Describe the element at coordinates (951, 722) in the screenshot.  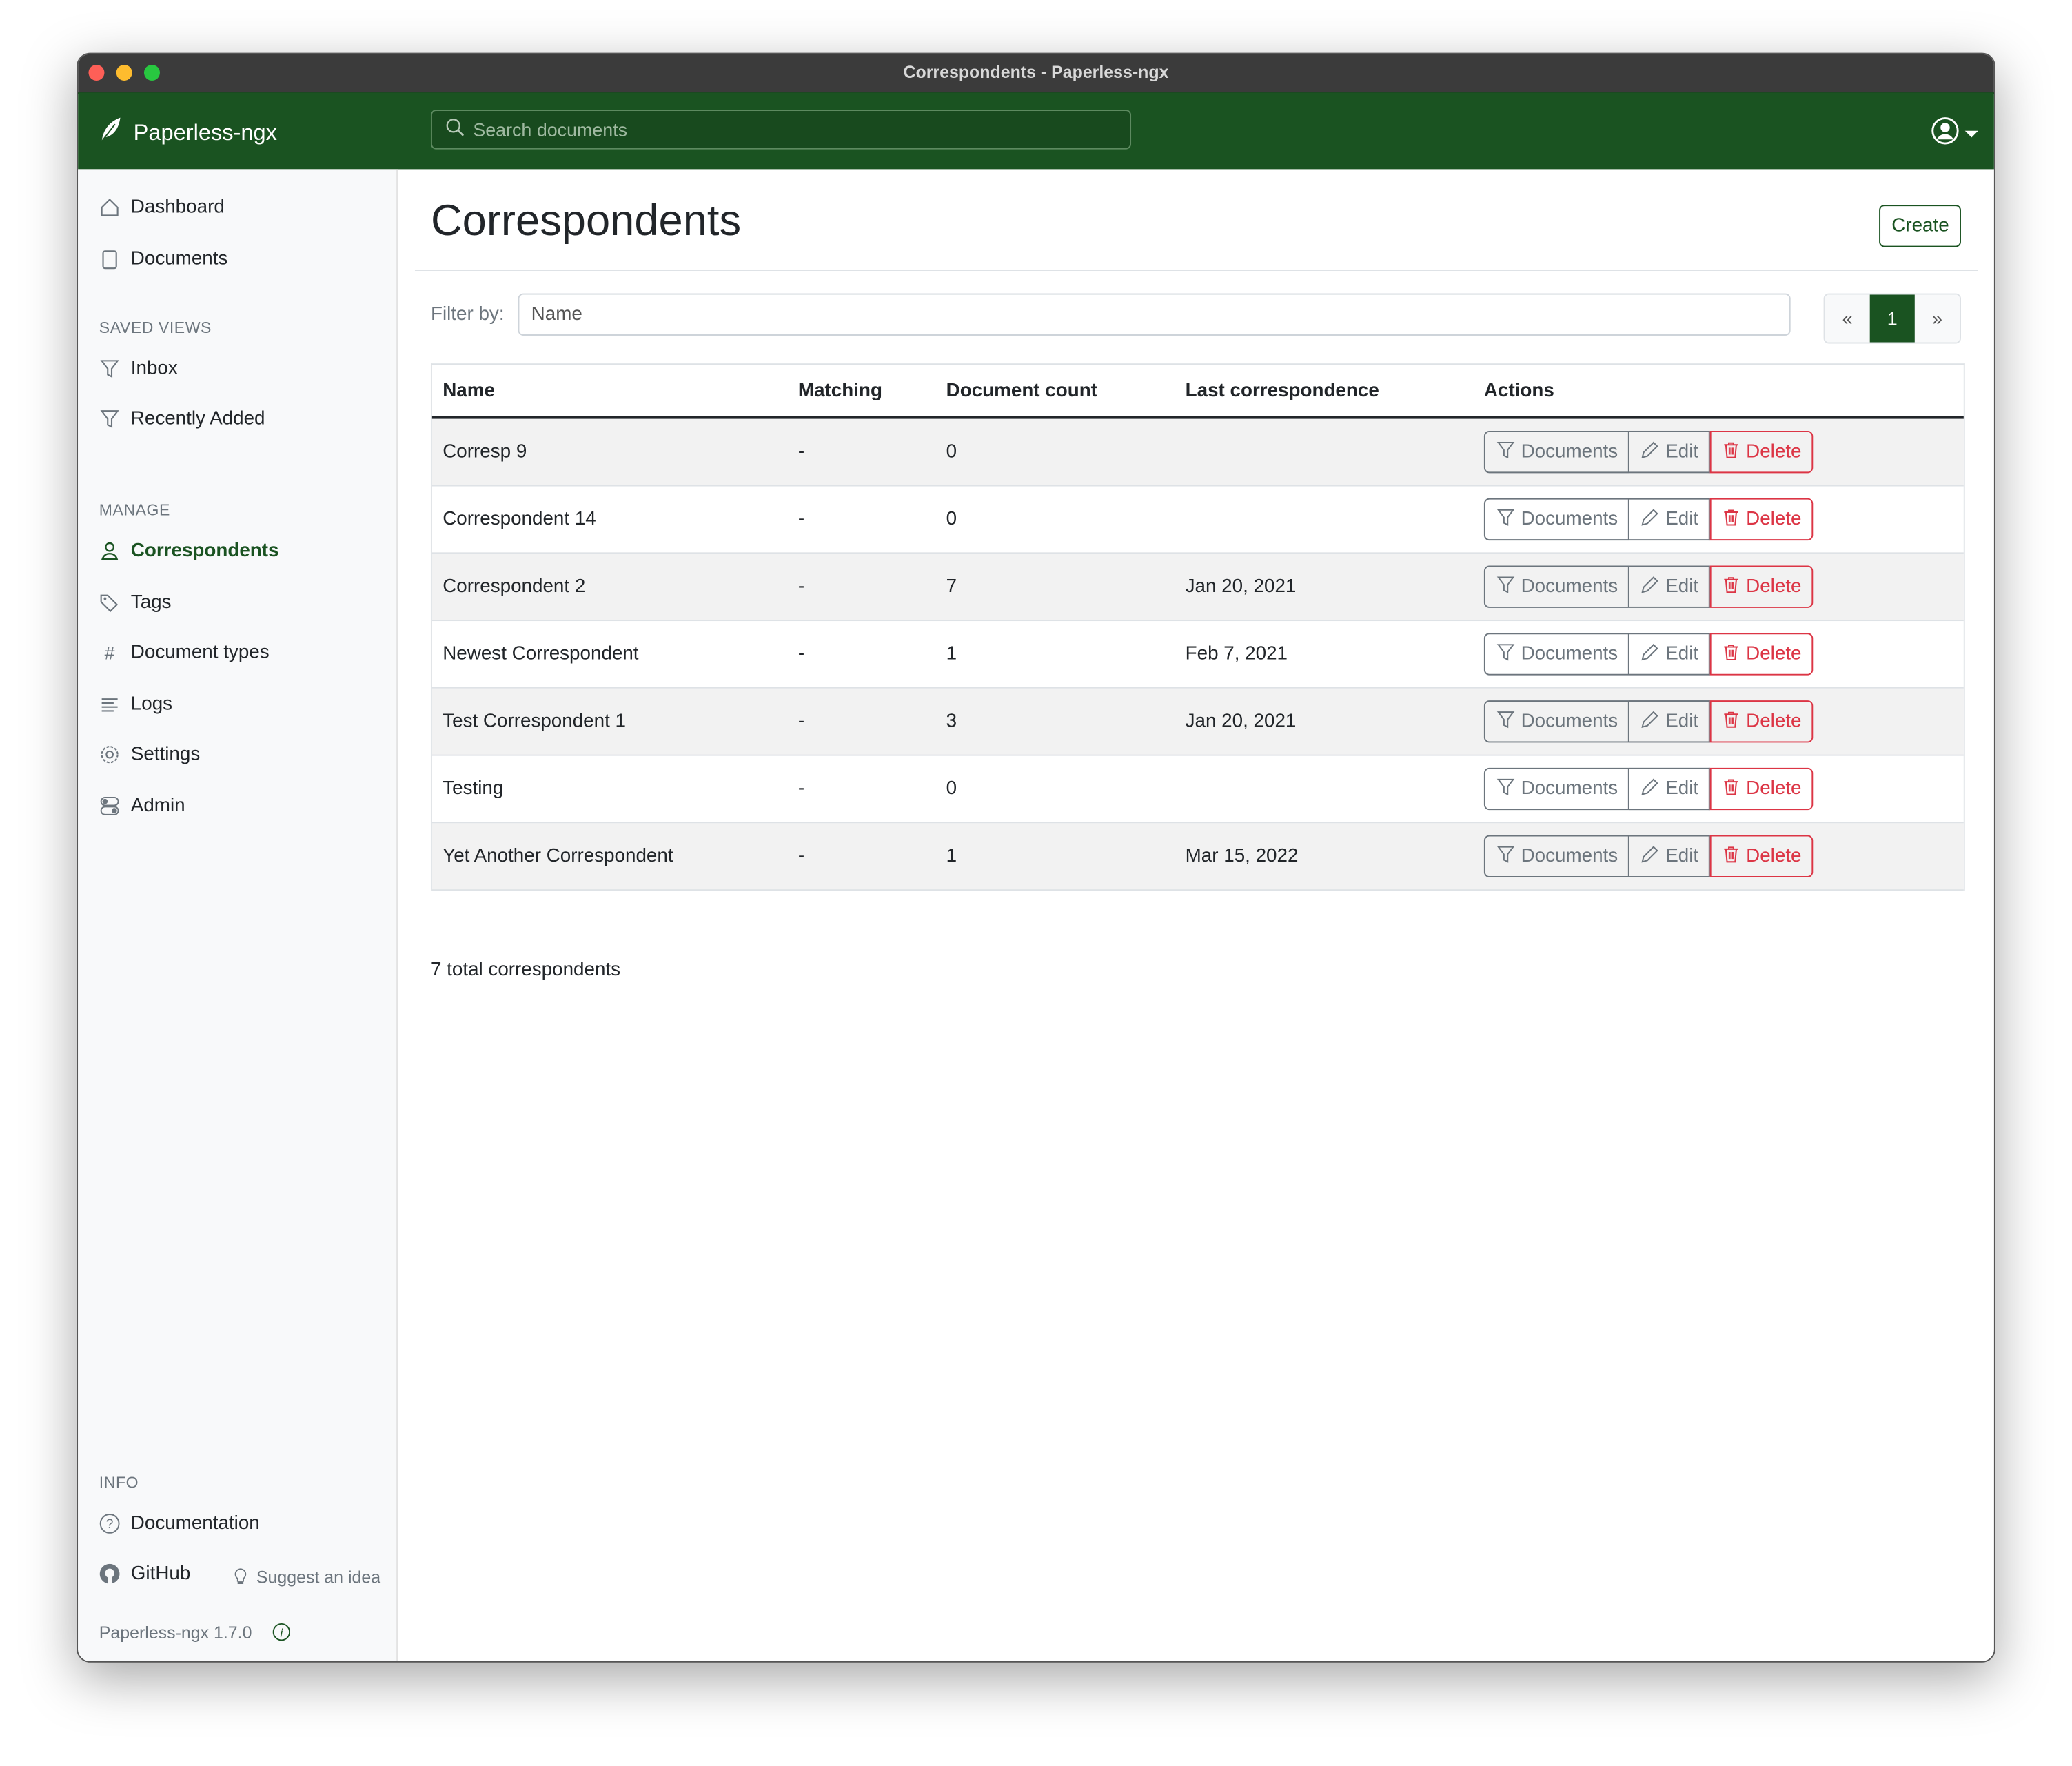
I see `document-count: 3` at that location.